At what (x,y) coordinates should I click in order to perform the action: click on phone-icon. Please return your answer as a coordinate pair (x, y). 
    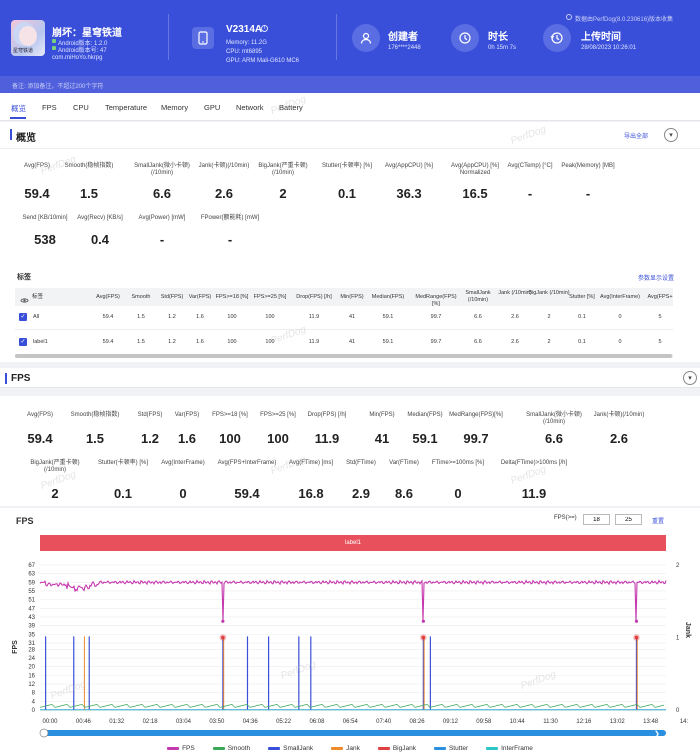
    Looking at the image, I should click on (203, 38).